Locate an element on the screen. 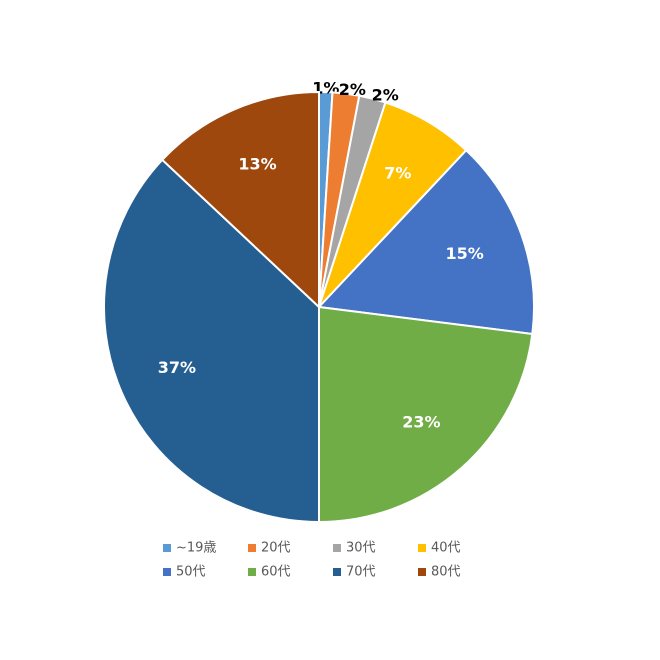  legend-label: 30代 is located at coordinates (361, 548).